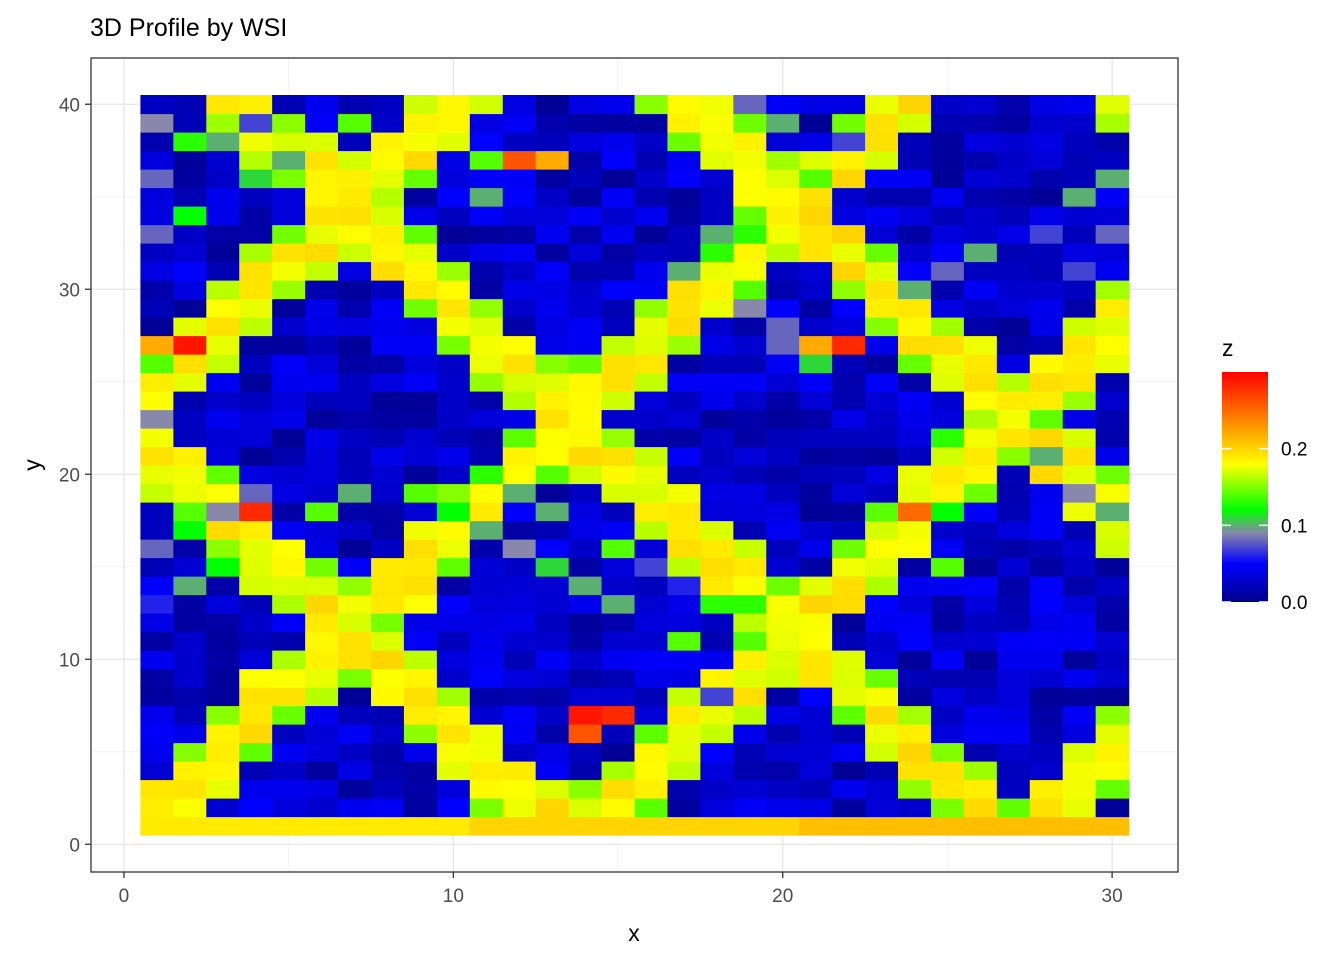 Image resolution: width=1344 pixels, height=960 pixels. What do you see at coordinates (69, 660) in the screenshot?
I see `y-tick-label: 10` at bounding box center [69, 660].